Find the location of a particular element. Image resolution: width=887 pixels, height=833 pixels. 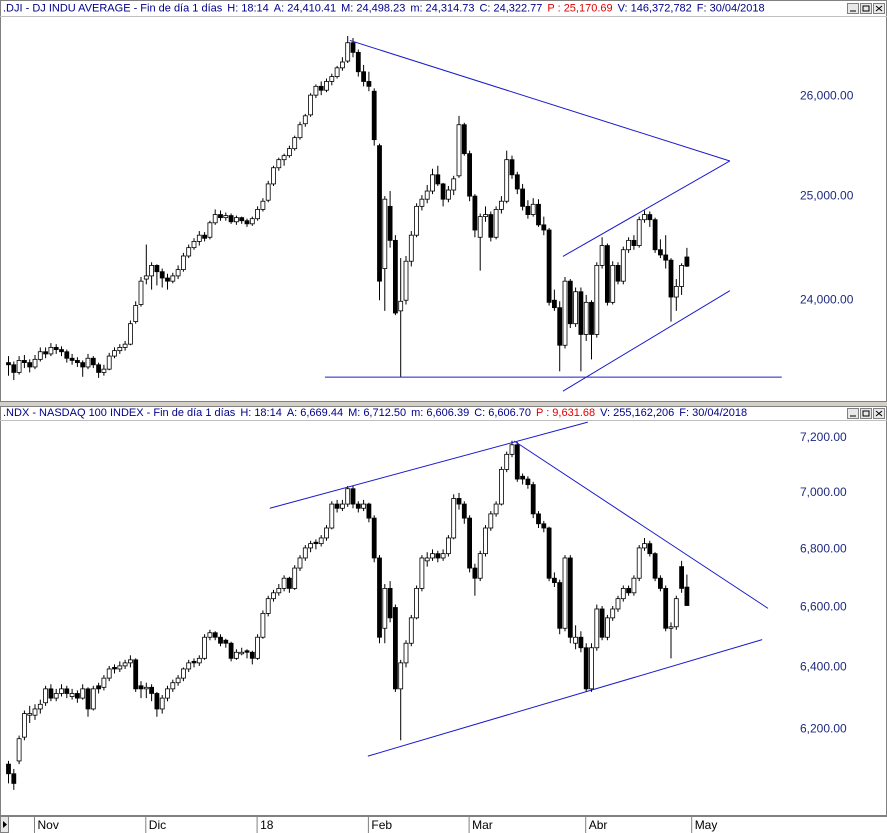

header-field-value: 6,669.44 is located at coordinates (321, 413).